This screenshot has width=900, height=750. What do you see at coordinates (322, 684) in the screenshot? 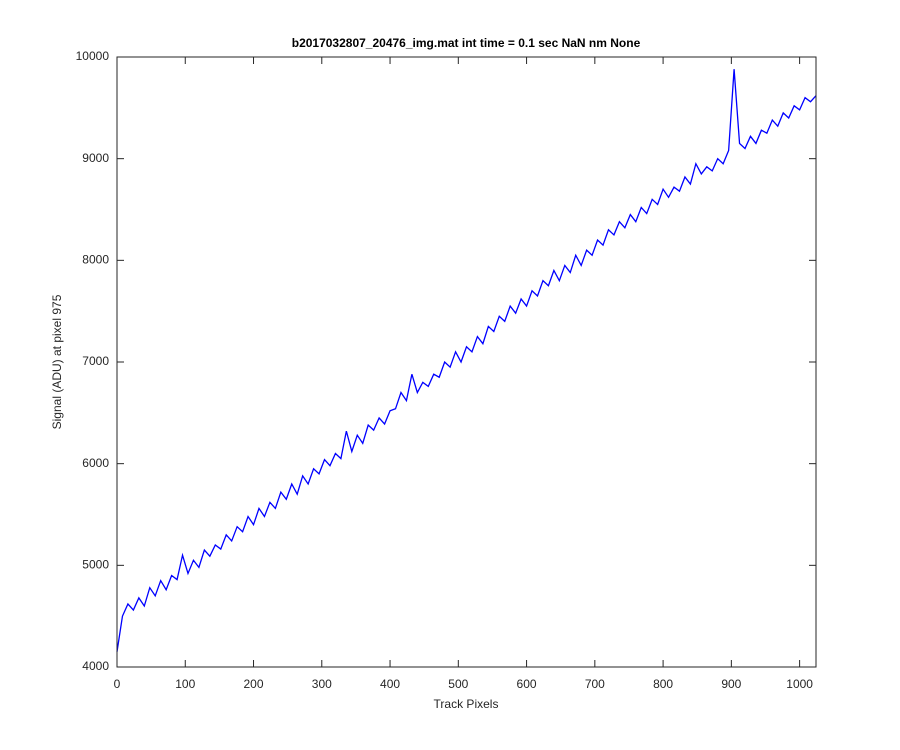
I see `x-tick-label: 300` at bounding box center [322, 684].